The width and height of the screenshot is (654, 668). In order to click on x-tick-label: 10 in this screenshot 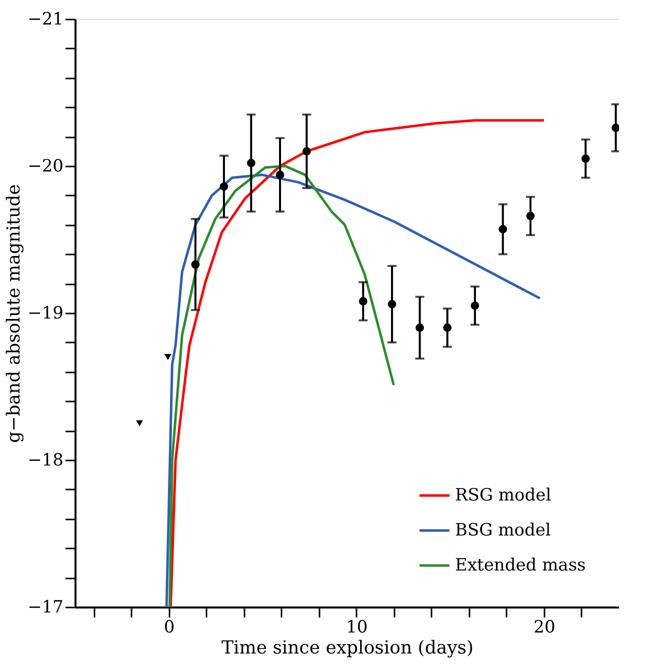, I will do `click(357, 628)`.